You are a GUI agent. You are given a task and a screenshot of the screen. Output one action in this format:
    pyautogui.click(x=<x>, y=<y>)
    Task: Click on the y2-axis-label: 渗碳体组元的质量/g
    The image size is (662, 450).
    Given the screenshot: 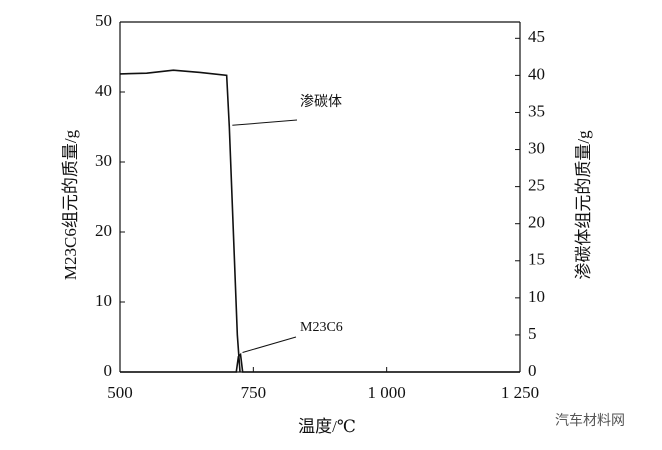 What is the action you would take?
    pyautogui.click(x=583, y=205)
    